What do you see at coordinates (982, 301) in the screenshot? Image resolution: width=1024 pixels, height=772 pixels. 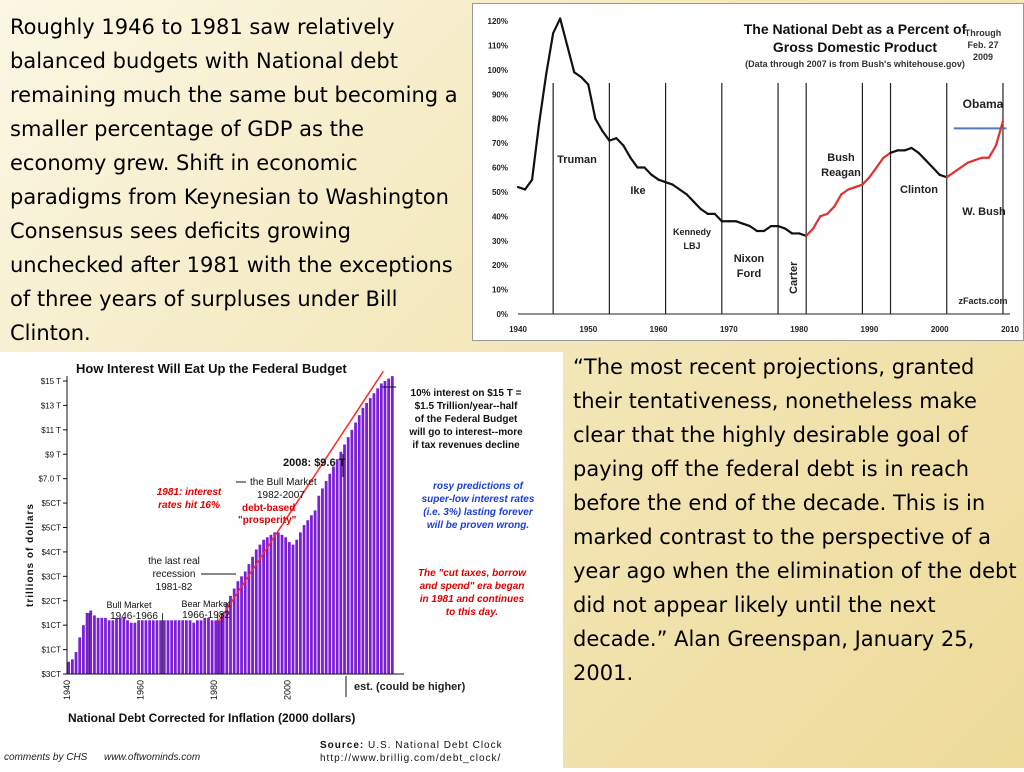 I see `chart1-source: zFacts.com` at bounding box center [982, 301].